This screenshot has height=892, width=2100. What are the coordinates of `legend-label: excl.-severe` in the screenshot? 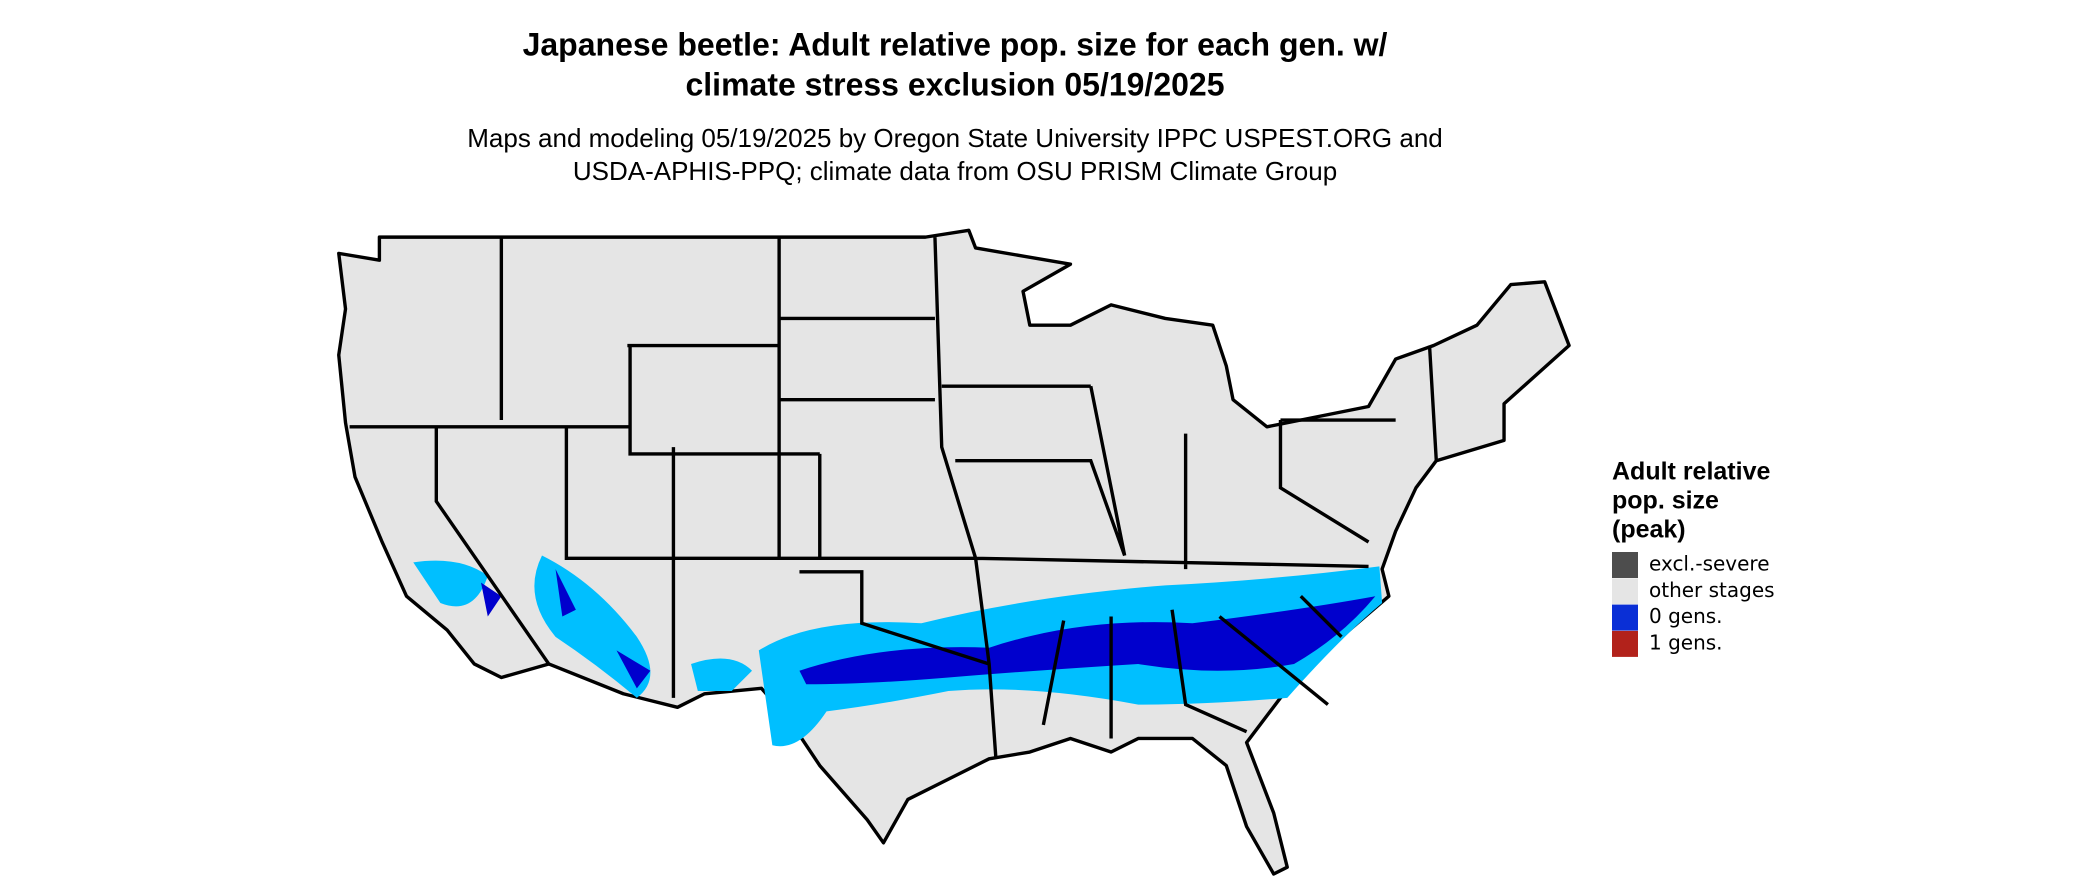 It's located at (1709, 564).